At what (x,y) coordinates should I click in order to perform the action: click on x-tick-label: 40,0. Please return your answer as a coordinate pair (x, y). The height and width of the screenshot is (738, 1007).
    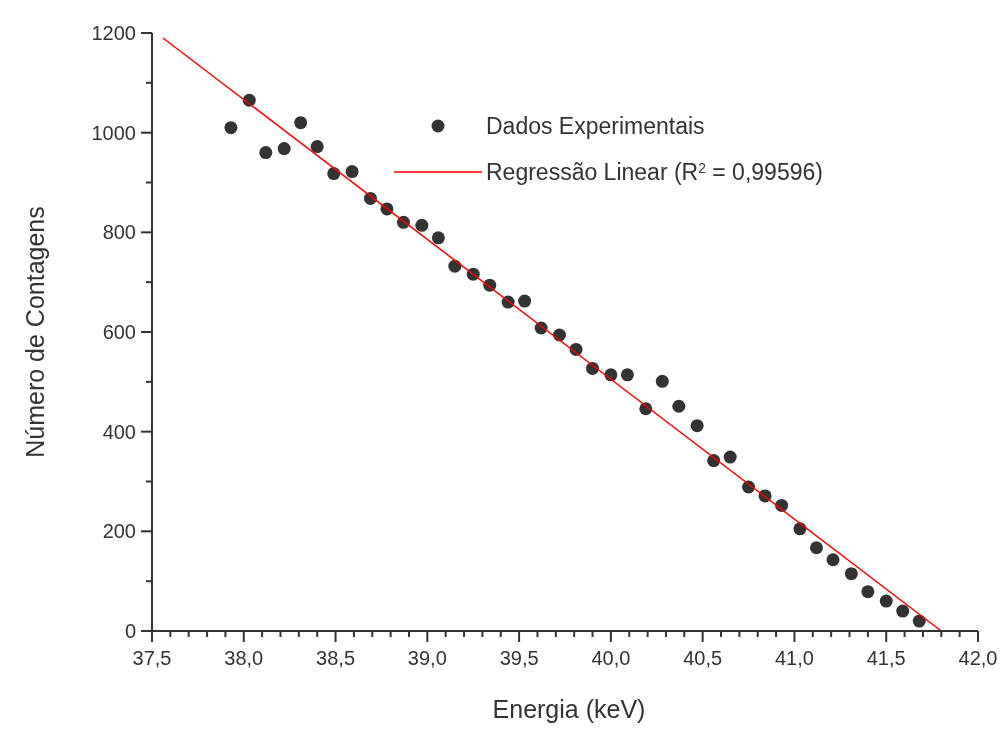
    Looking at the image, I should click on (611, 658).